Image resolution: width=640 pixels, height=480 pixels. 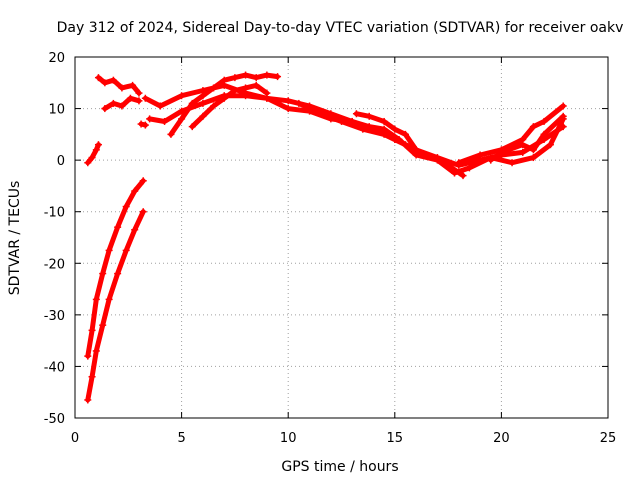 I want to click on x-tick-label: 20, so click(x=501, y=438).